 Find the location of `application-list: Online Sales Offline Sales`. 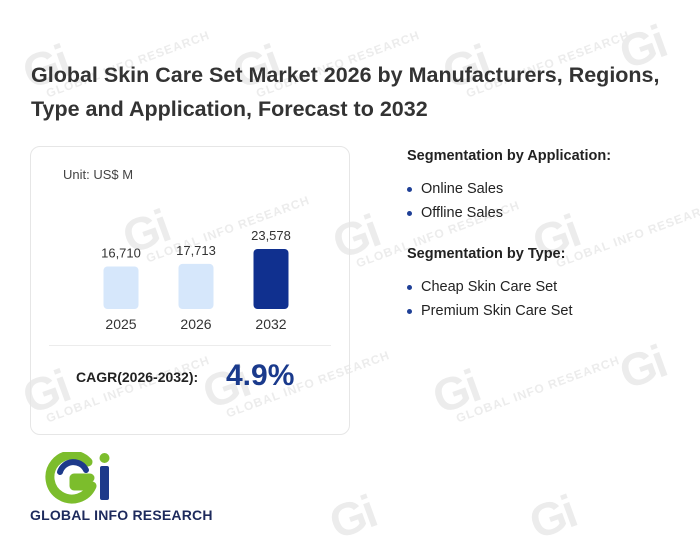

application-list: Online Sales Offline Sales is located at coordinates (509, 201).